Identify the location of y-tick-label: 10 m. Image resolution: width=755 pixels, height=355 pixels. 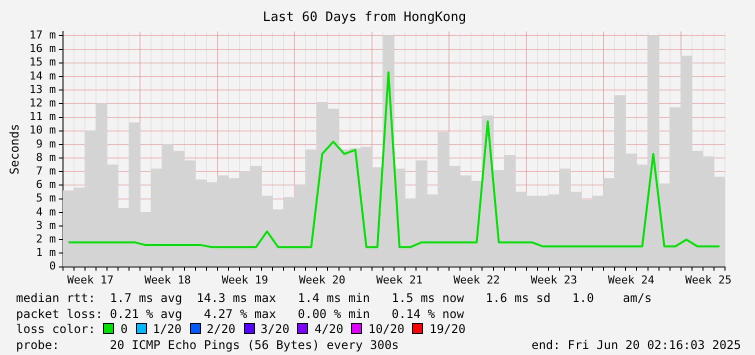
(42, 130).